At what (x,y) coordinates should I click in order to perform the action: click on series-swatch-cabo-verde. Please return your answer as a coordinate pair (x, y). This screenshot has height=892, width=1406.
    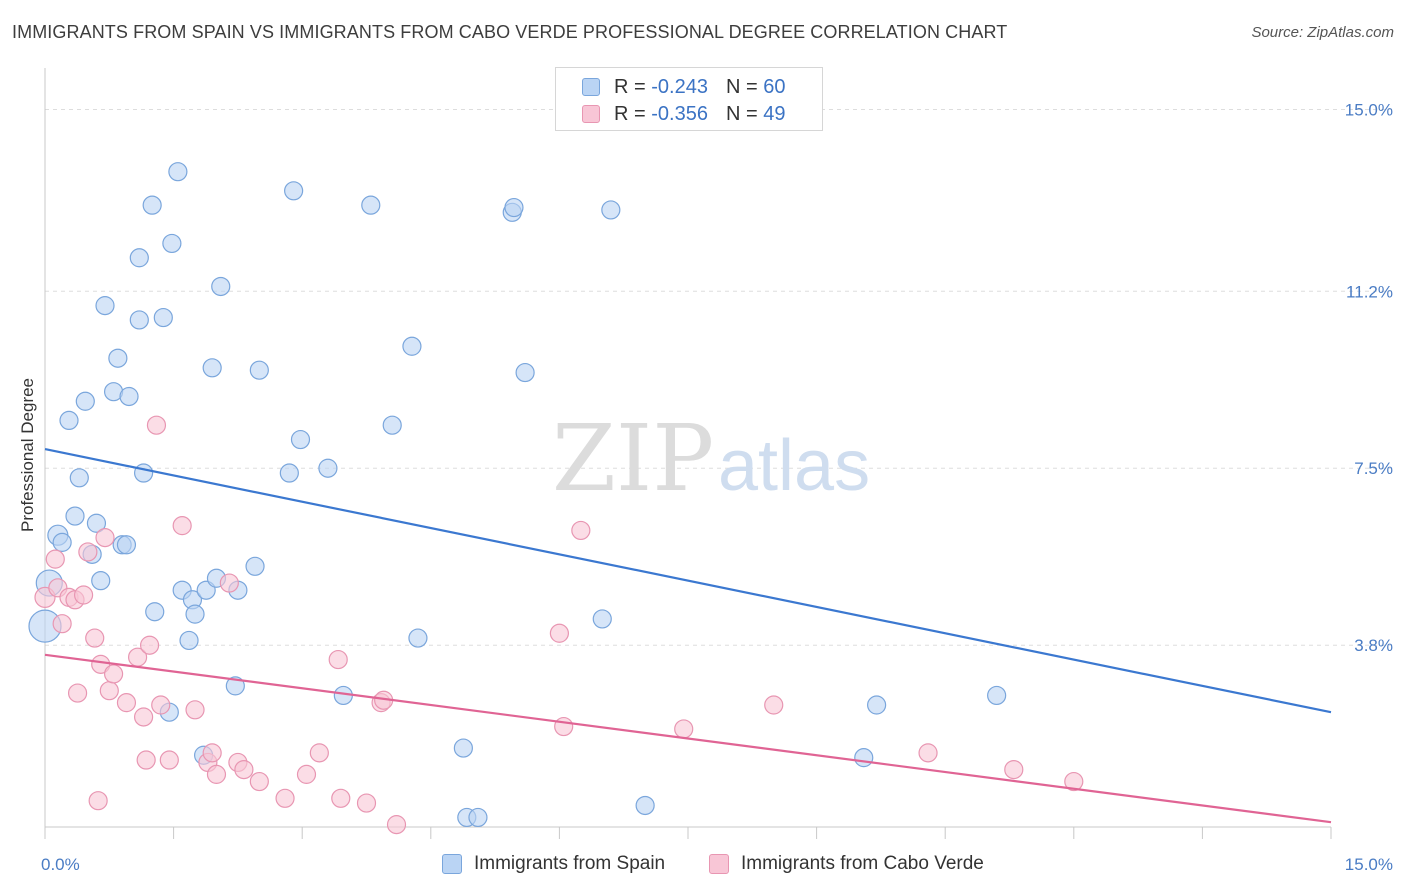
    Looking at the image, I should click on (719, 864).